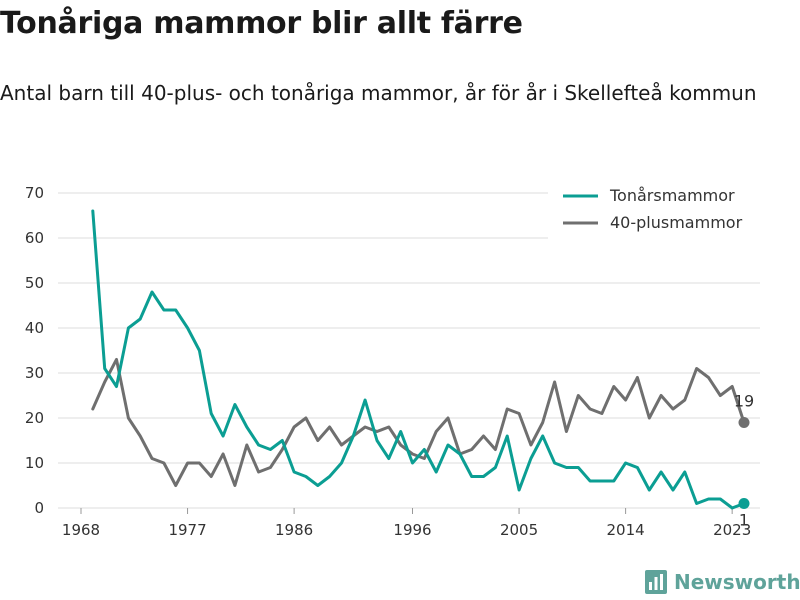  What do you see at coordinates (744, 461) in the screenshot?
I see `end-labels: 1 19` at bounding box center [744, 461].